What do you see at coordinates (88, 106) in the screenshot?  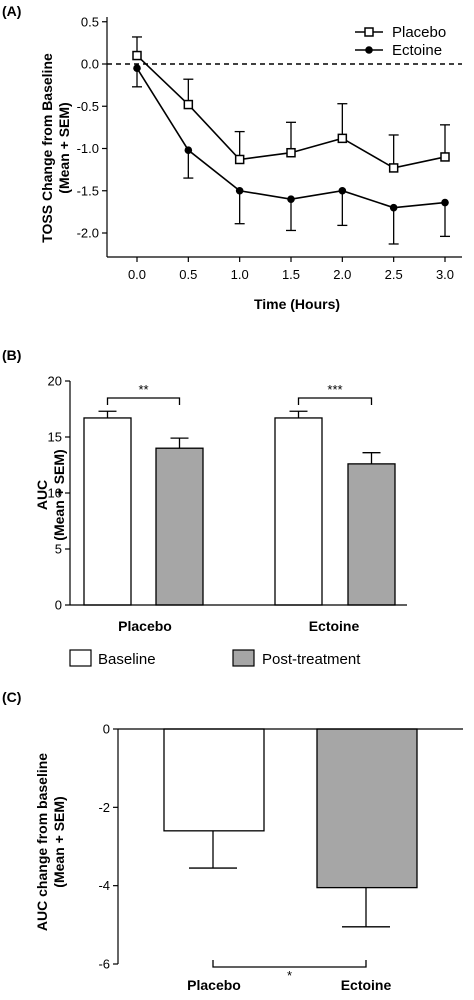 I see `panel-a-y-tick-label: -0.5` at bounding box center [88, 106].